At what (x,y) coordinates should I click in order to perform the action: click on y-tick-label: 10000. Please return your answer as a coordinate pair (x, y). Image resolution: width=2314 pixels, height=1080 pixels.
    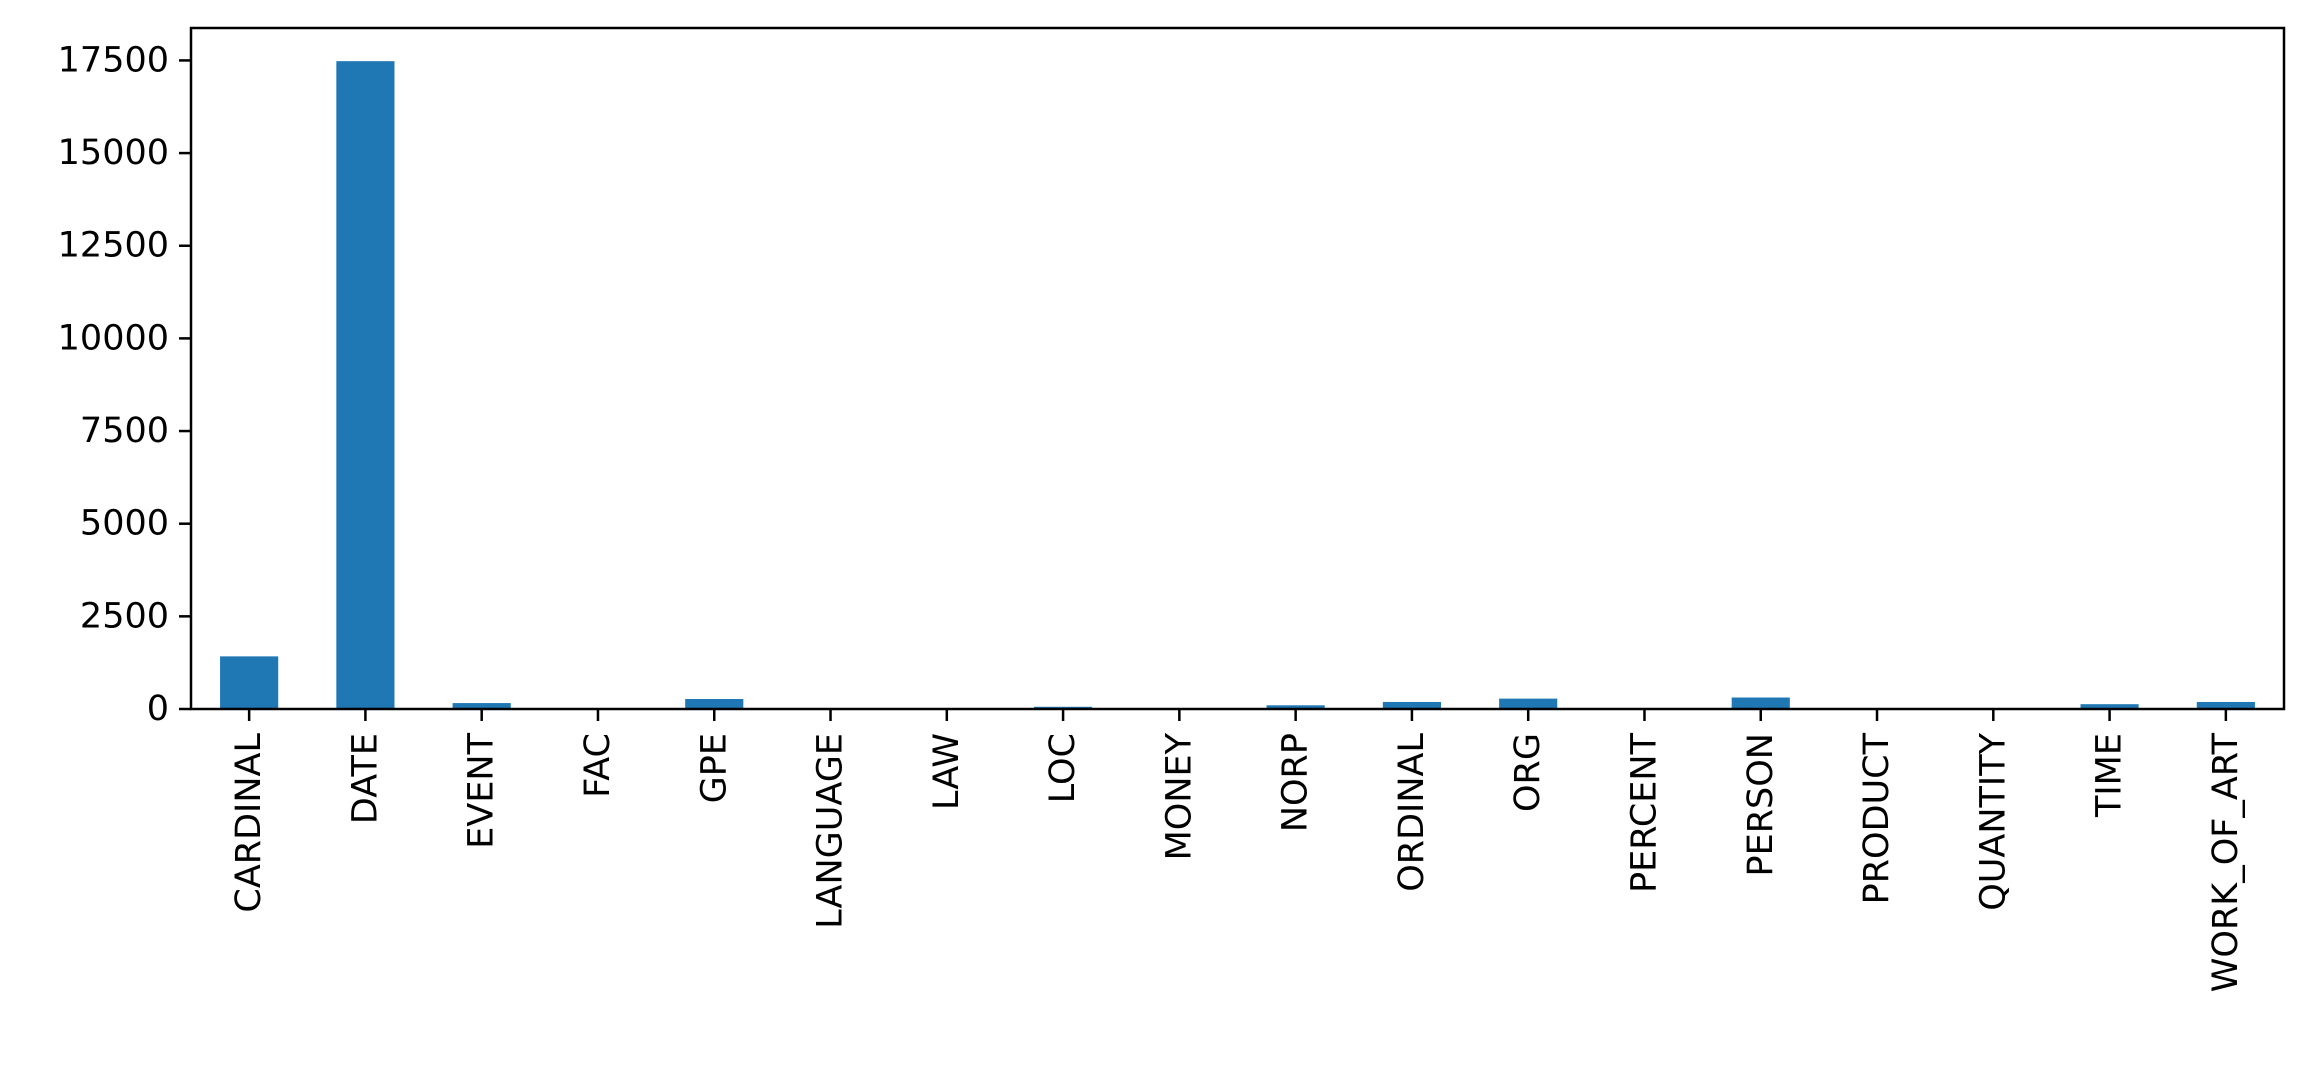
    Looking at the image, I should click on (113, 338).